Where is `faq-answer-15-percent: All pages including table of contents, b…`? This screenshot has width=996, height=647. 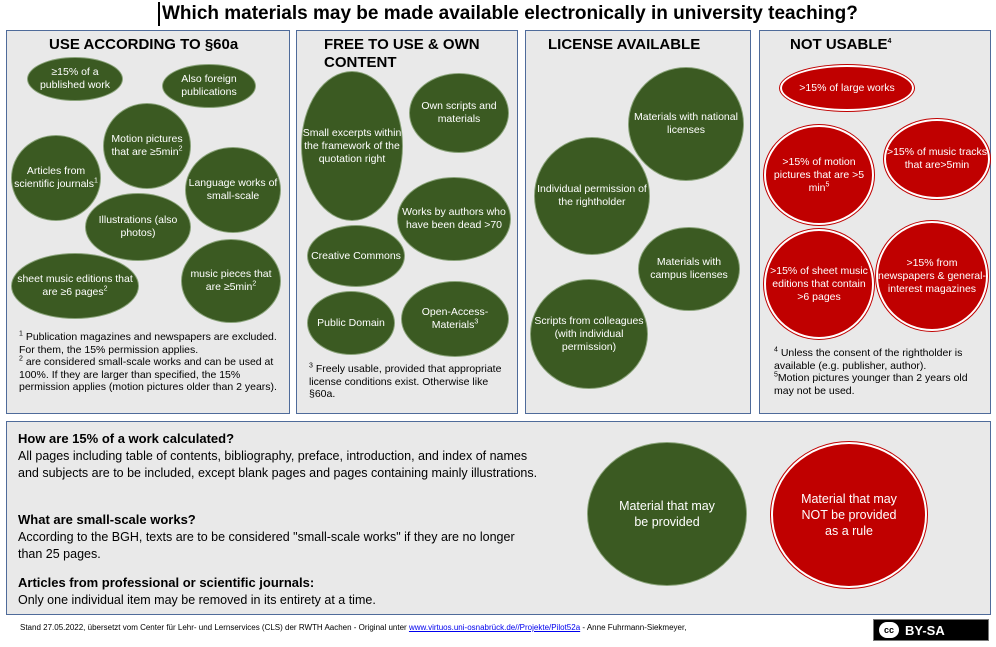
faq-answer-15-percent: All pages including table of contents, b… is located at coordinates (278, 464).